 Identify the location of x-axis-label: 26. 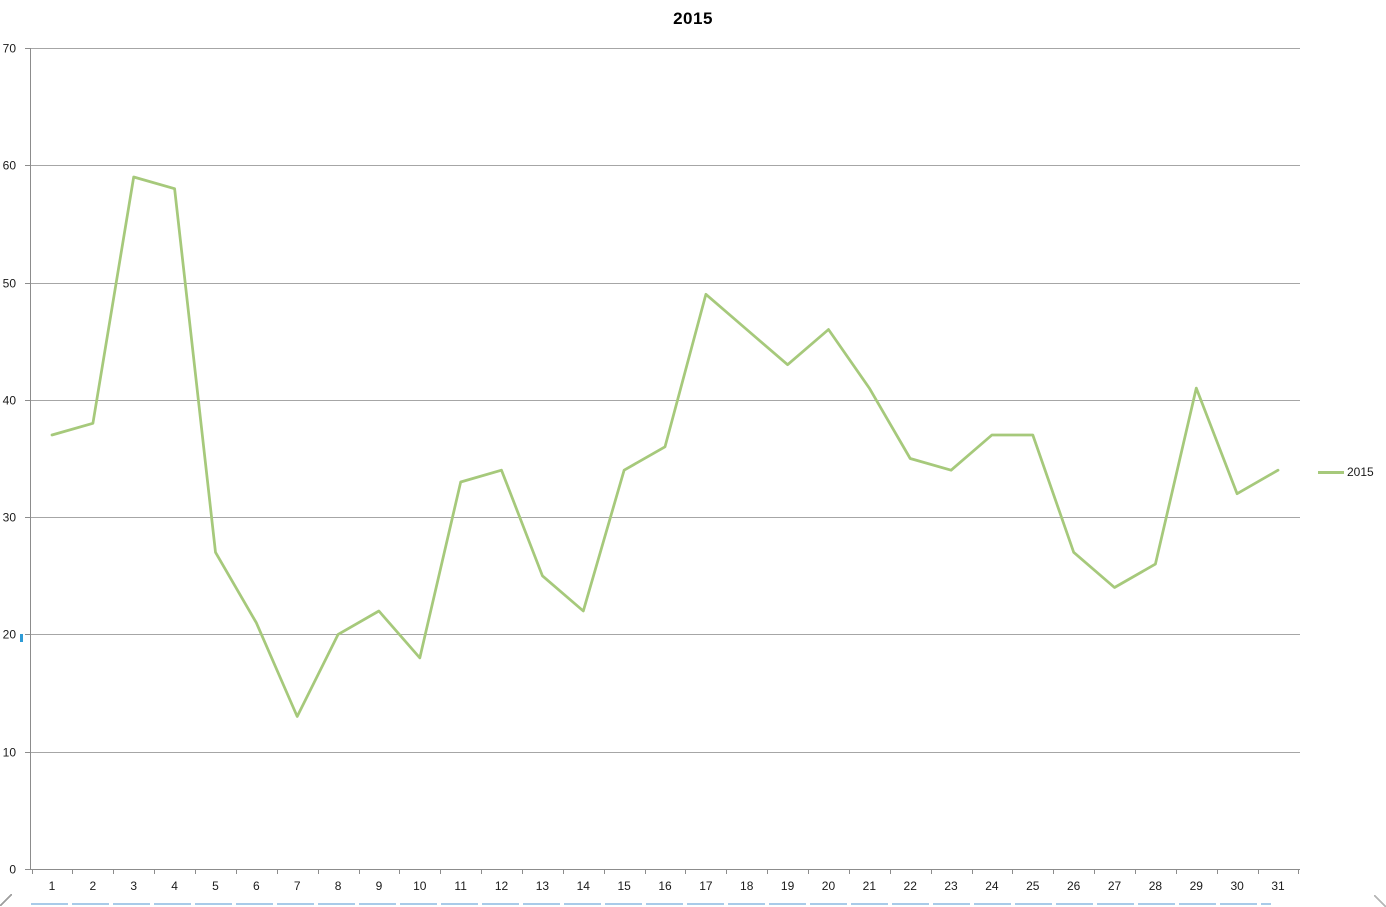
(1074, 886).